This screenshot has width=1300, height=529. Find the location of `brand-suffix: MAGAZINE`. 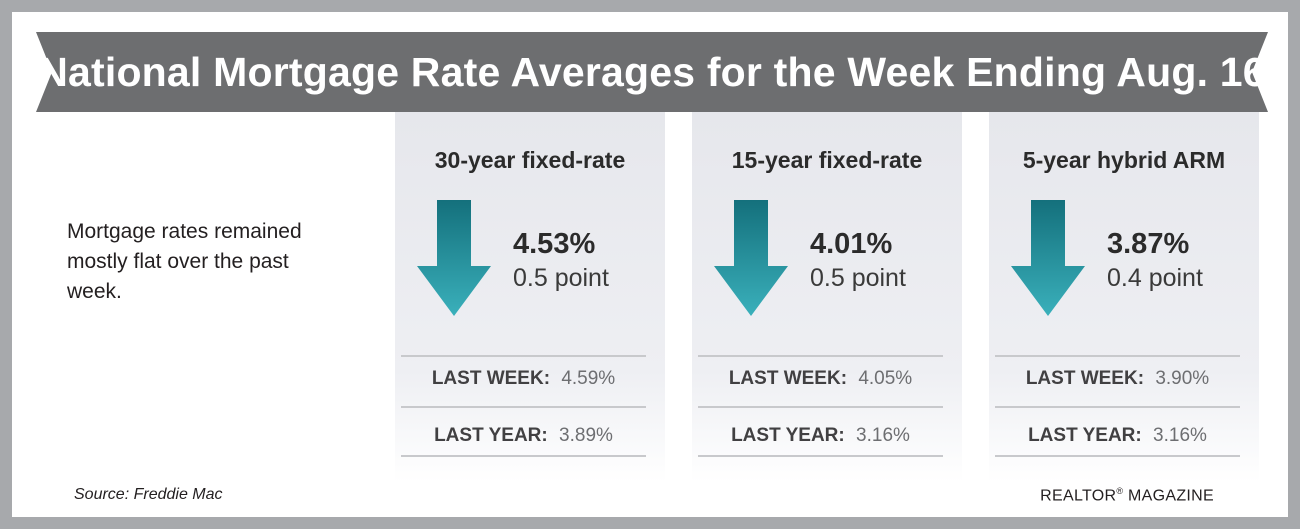

brand-suffix: MAGAZINE is located at coordinates (1168, 496).